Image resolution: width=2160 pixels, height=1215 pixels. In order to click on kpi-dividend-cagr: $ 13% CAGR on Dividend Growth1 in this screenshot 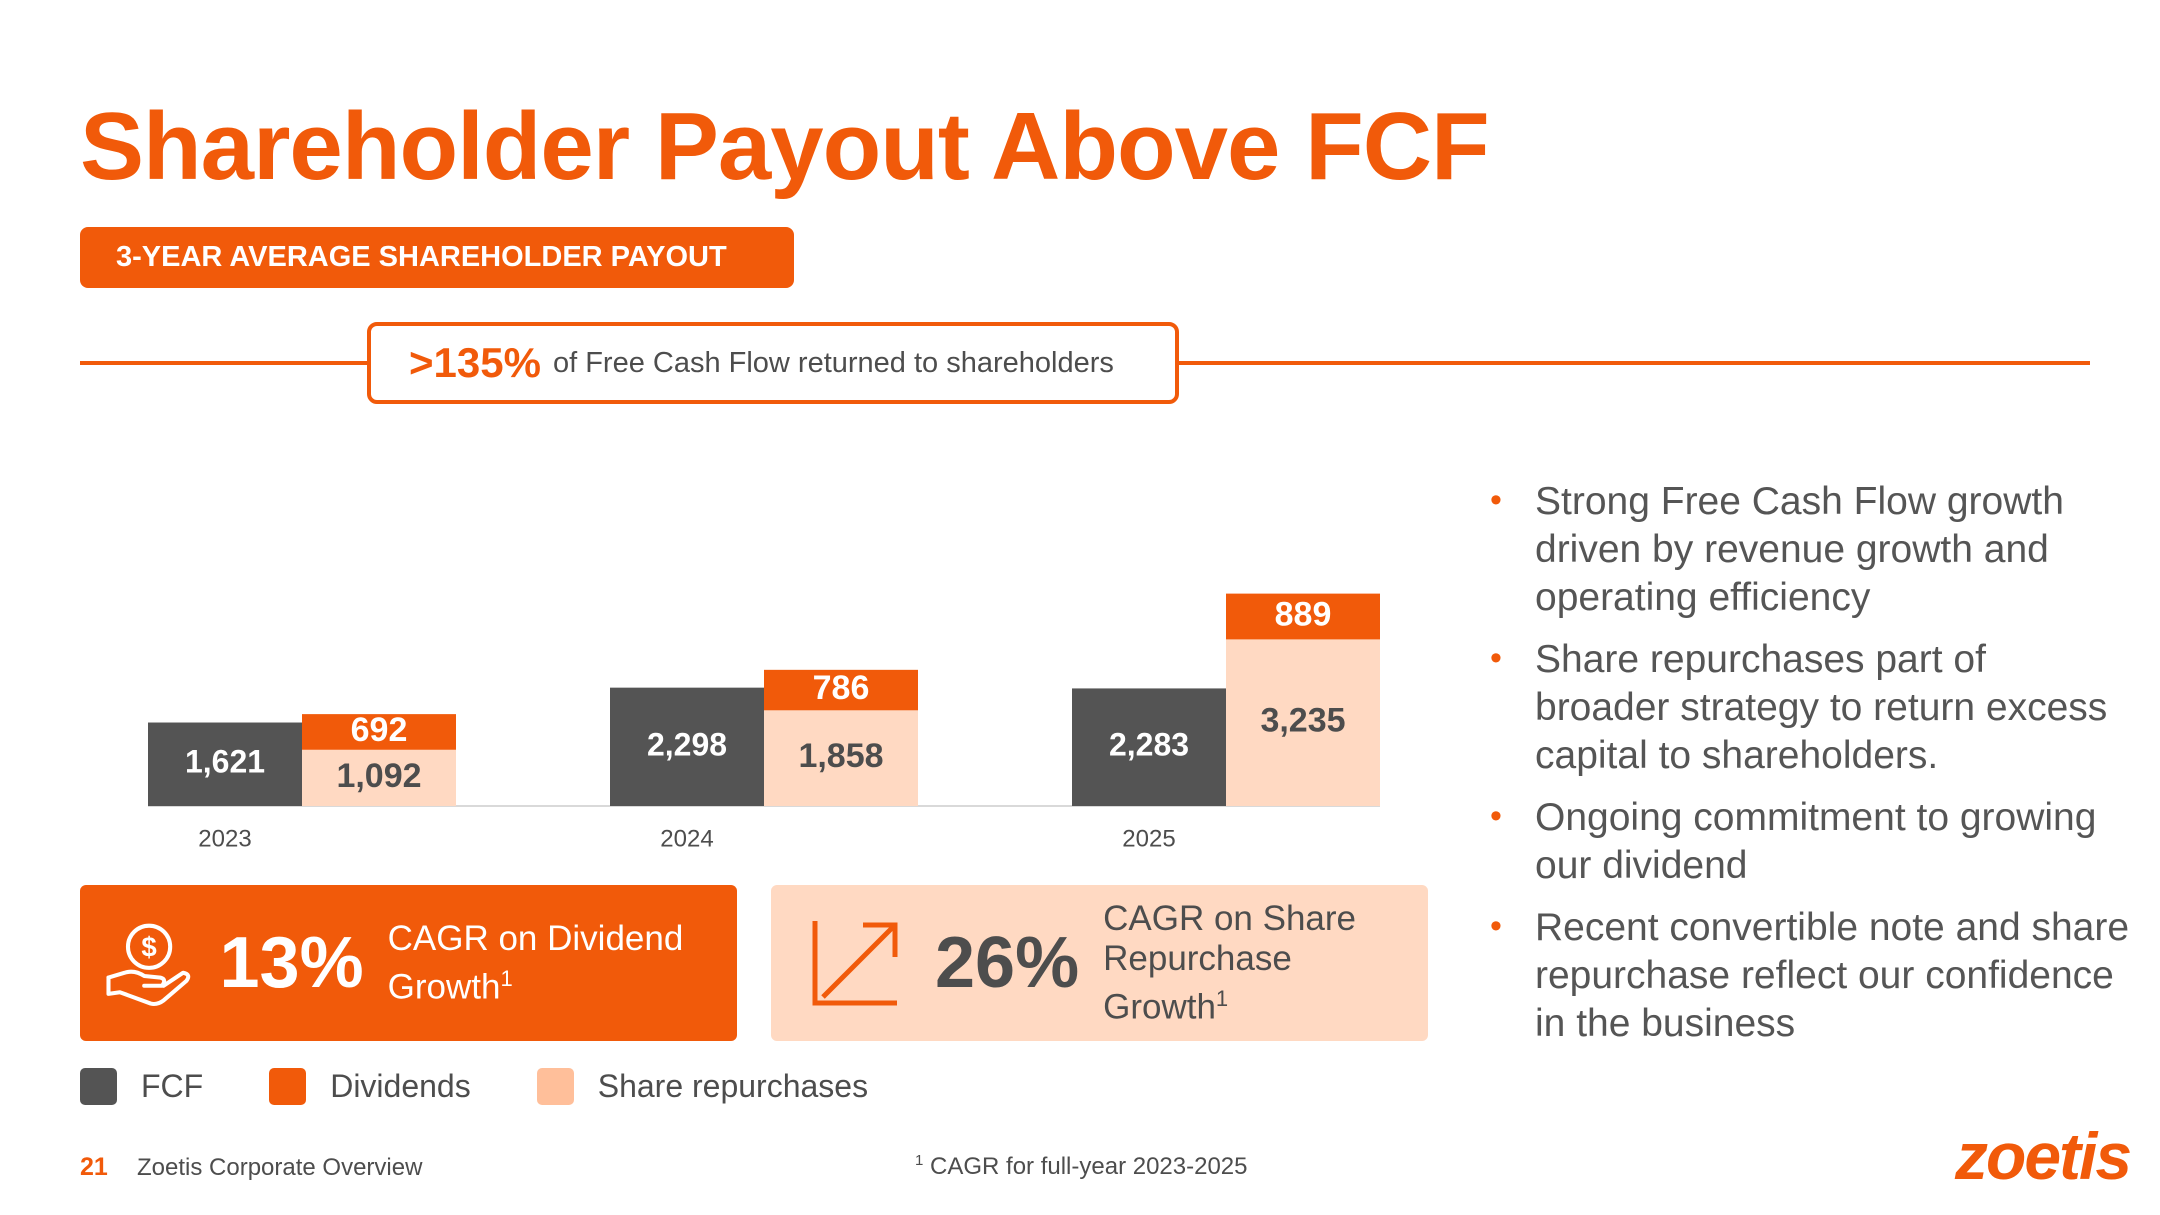, I will do `click(408, 963)`.